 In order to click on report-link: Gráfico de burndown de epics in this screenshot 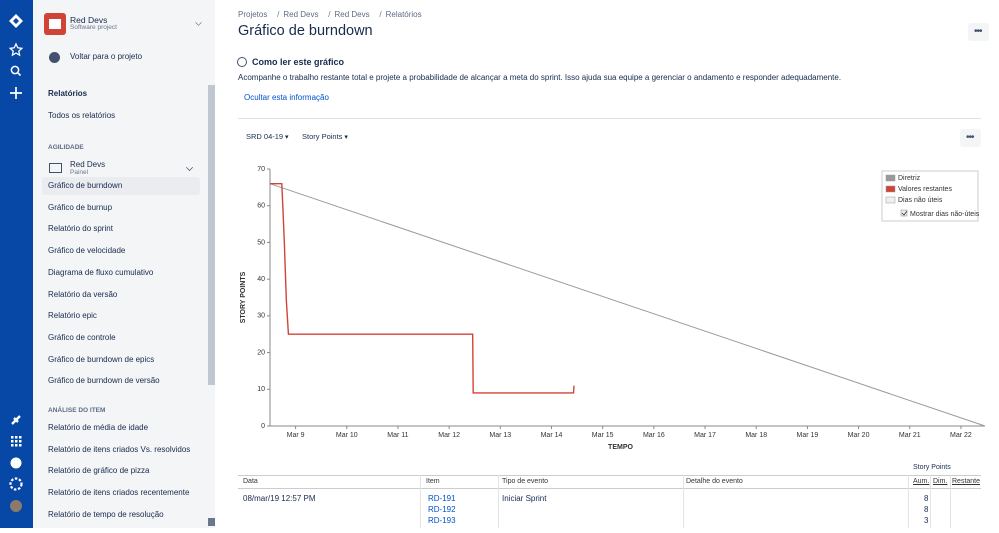, I will do `click(101, 359)`.